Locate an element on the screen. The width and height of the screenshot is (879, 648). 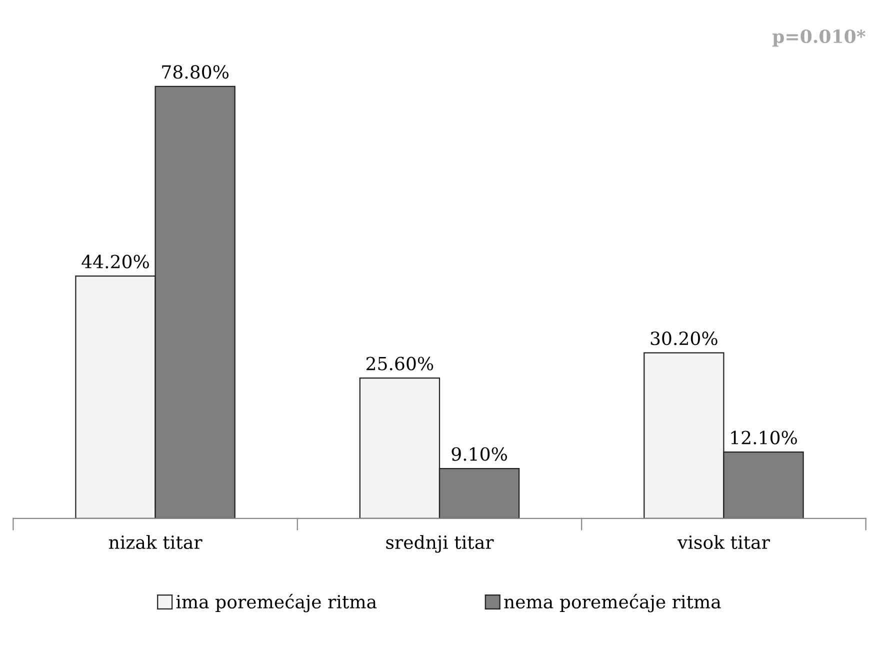
data-label: 44.20% is located at coordinates (115, 261).